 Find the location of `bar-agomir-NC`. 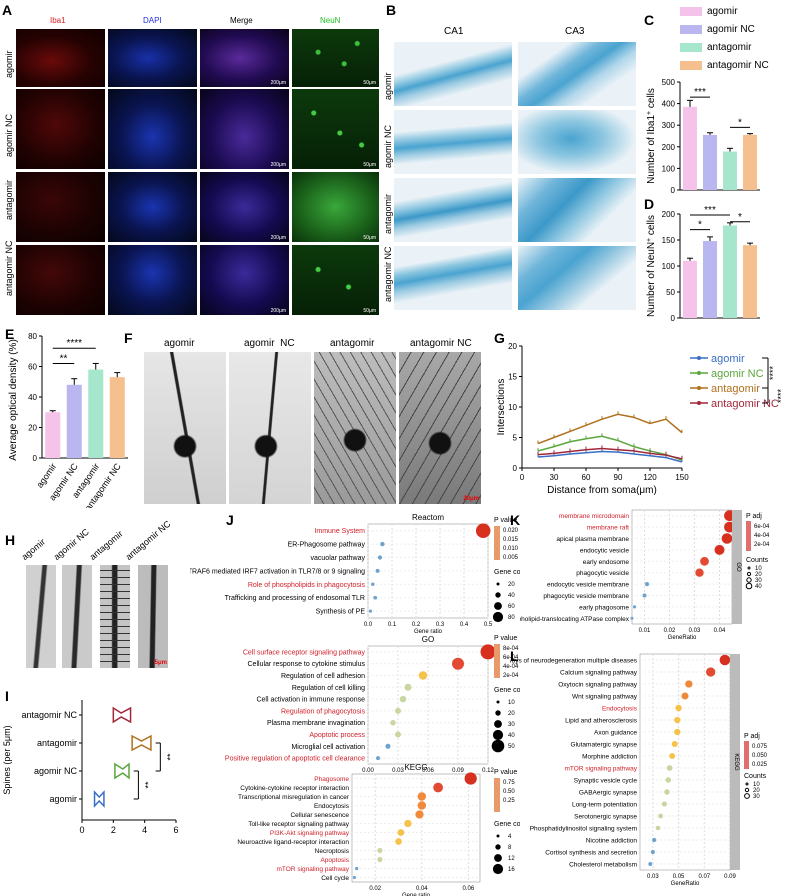

bar-agomir-NC is located at coordinates (74, 421).